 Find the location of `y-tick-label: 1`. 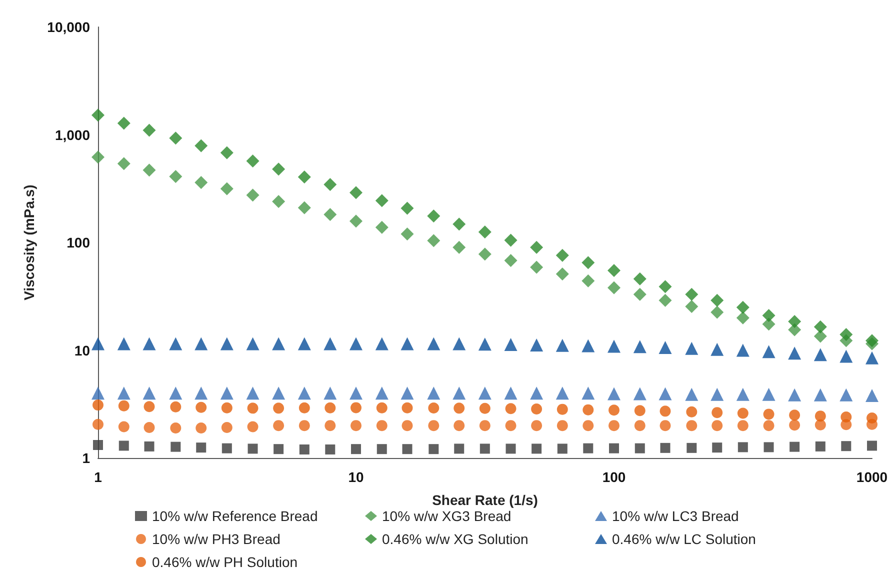

y-tick-label: 1 is located at coordinates (86, 458).